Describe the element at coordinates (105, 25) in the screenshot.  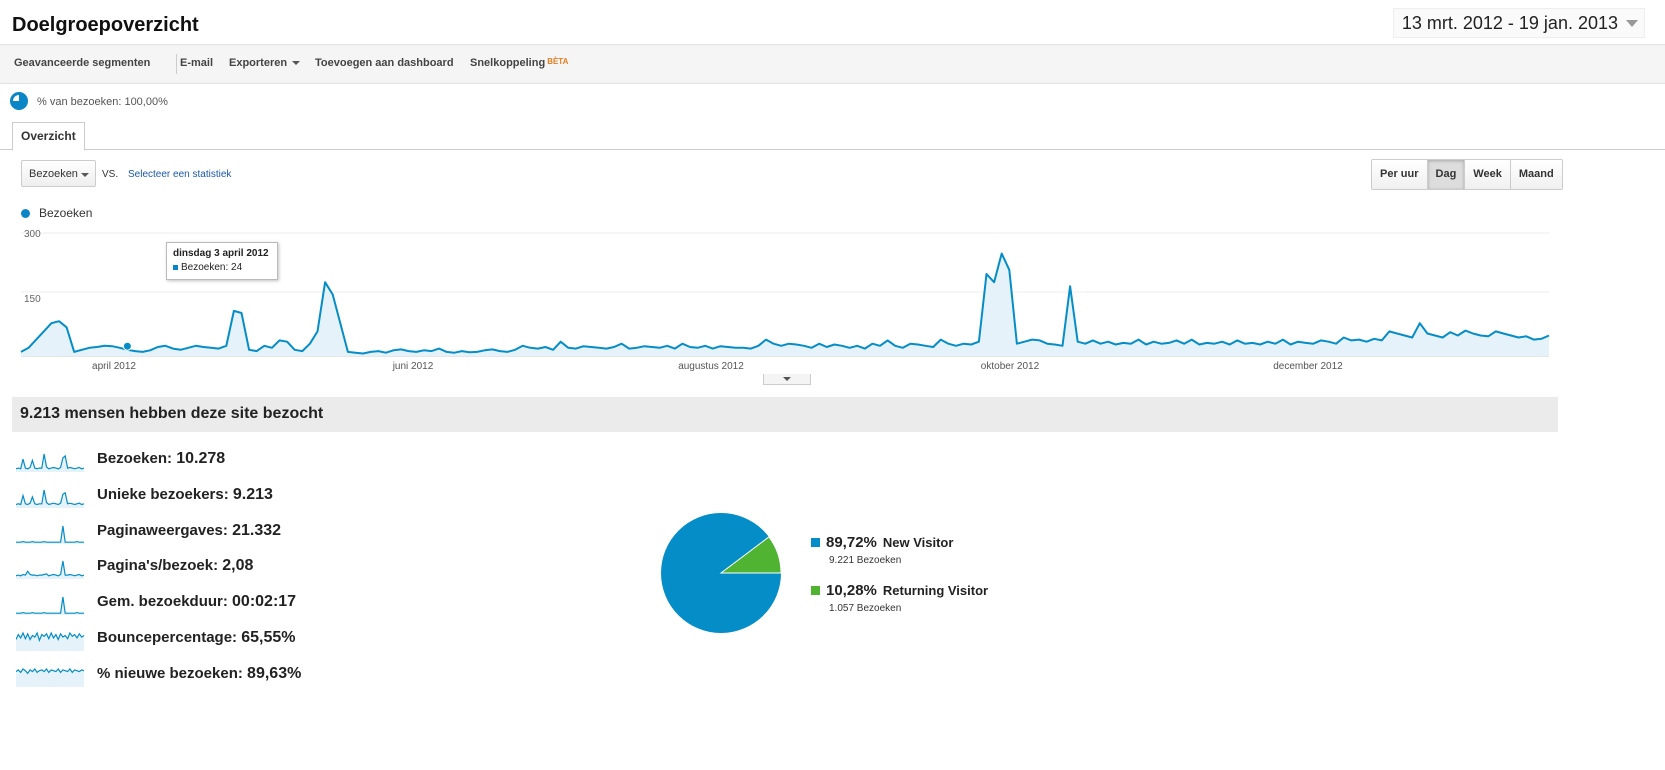
I see `page-title: Doelgroepoverzicht` at that location.